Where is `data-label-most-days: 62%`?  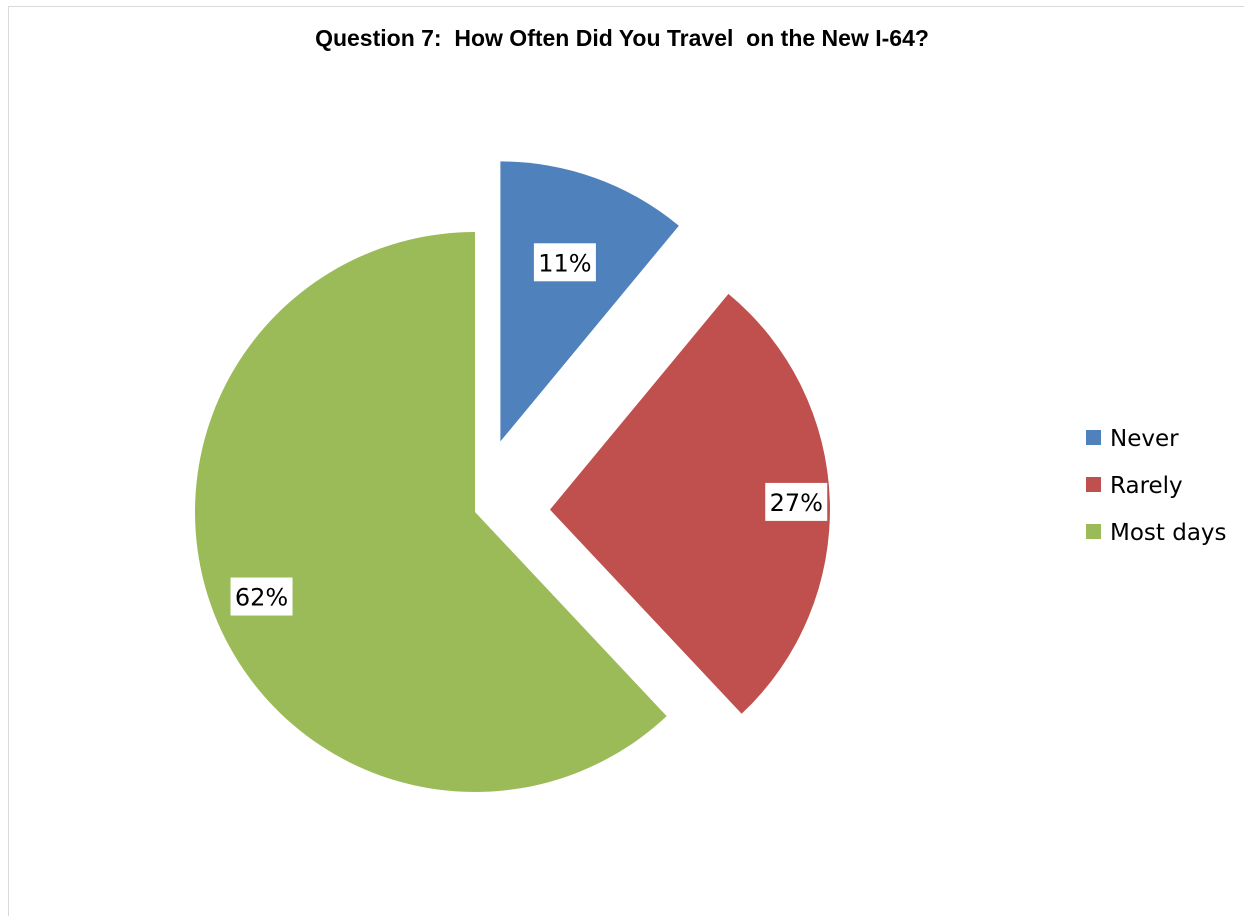
data-label-most-days: 62% is located at coordinates (261, 596).